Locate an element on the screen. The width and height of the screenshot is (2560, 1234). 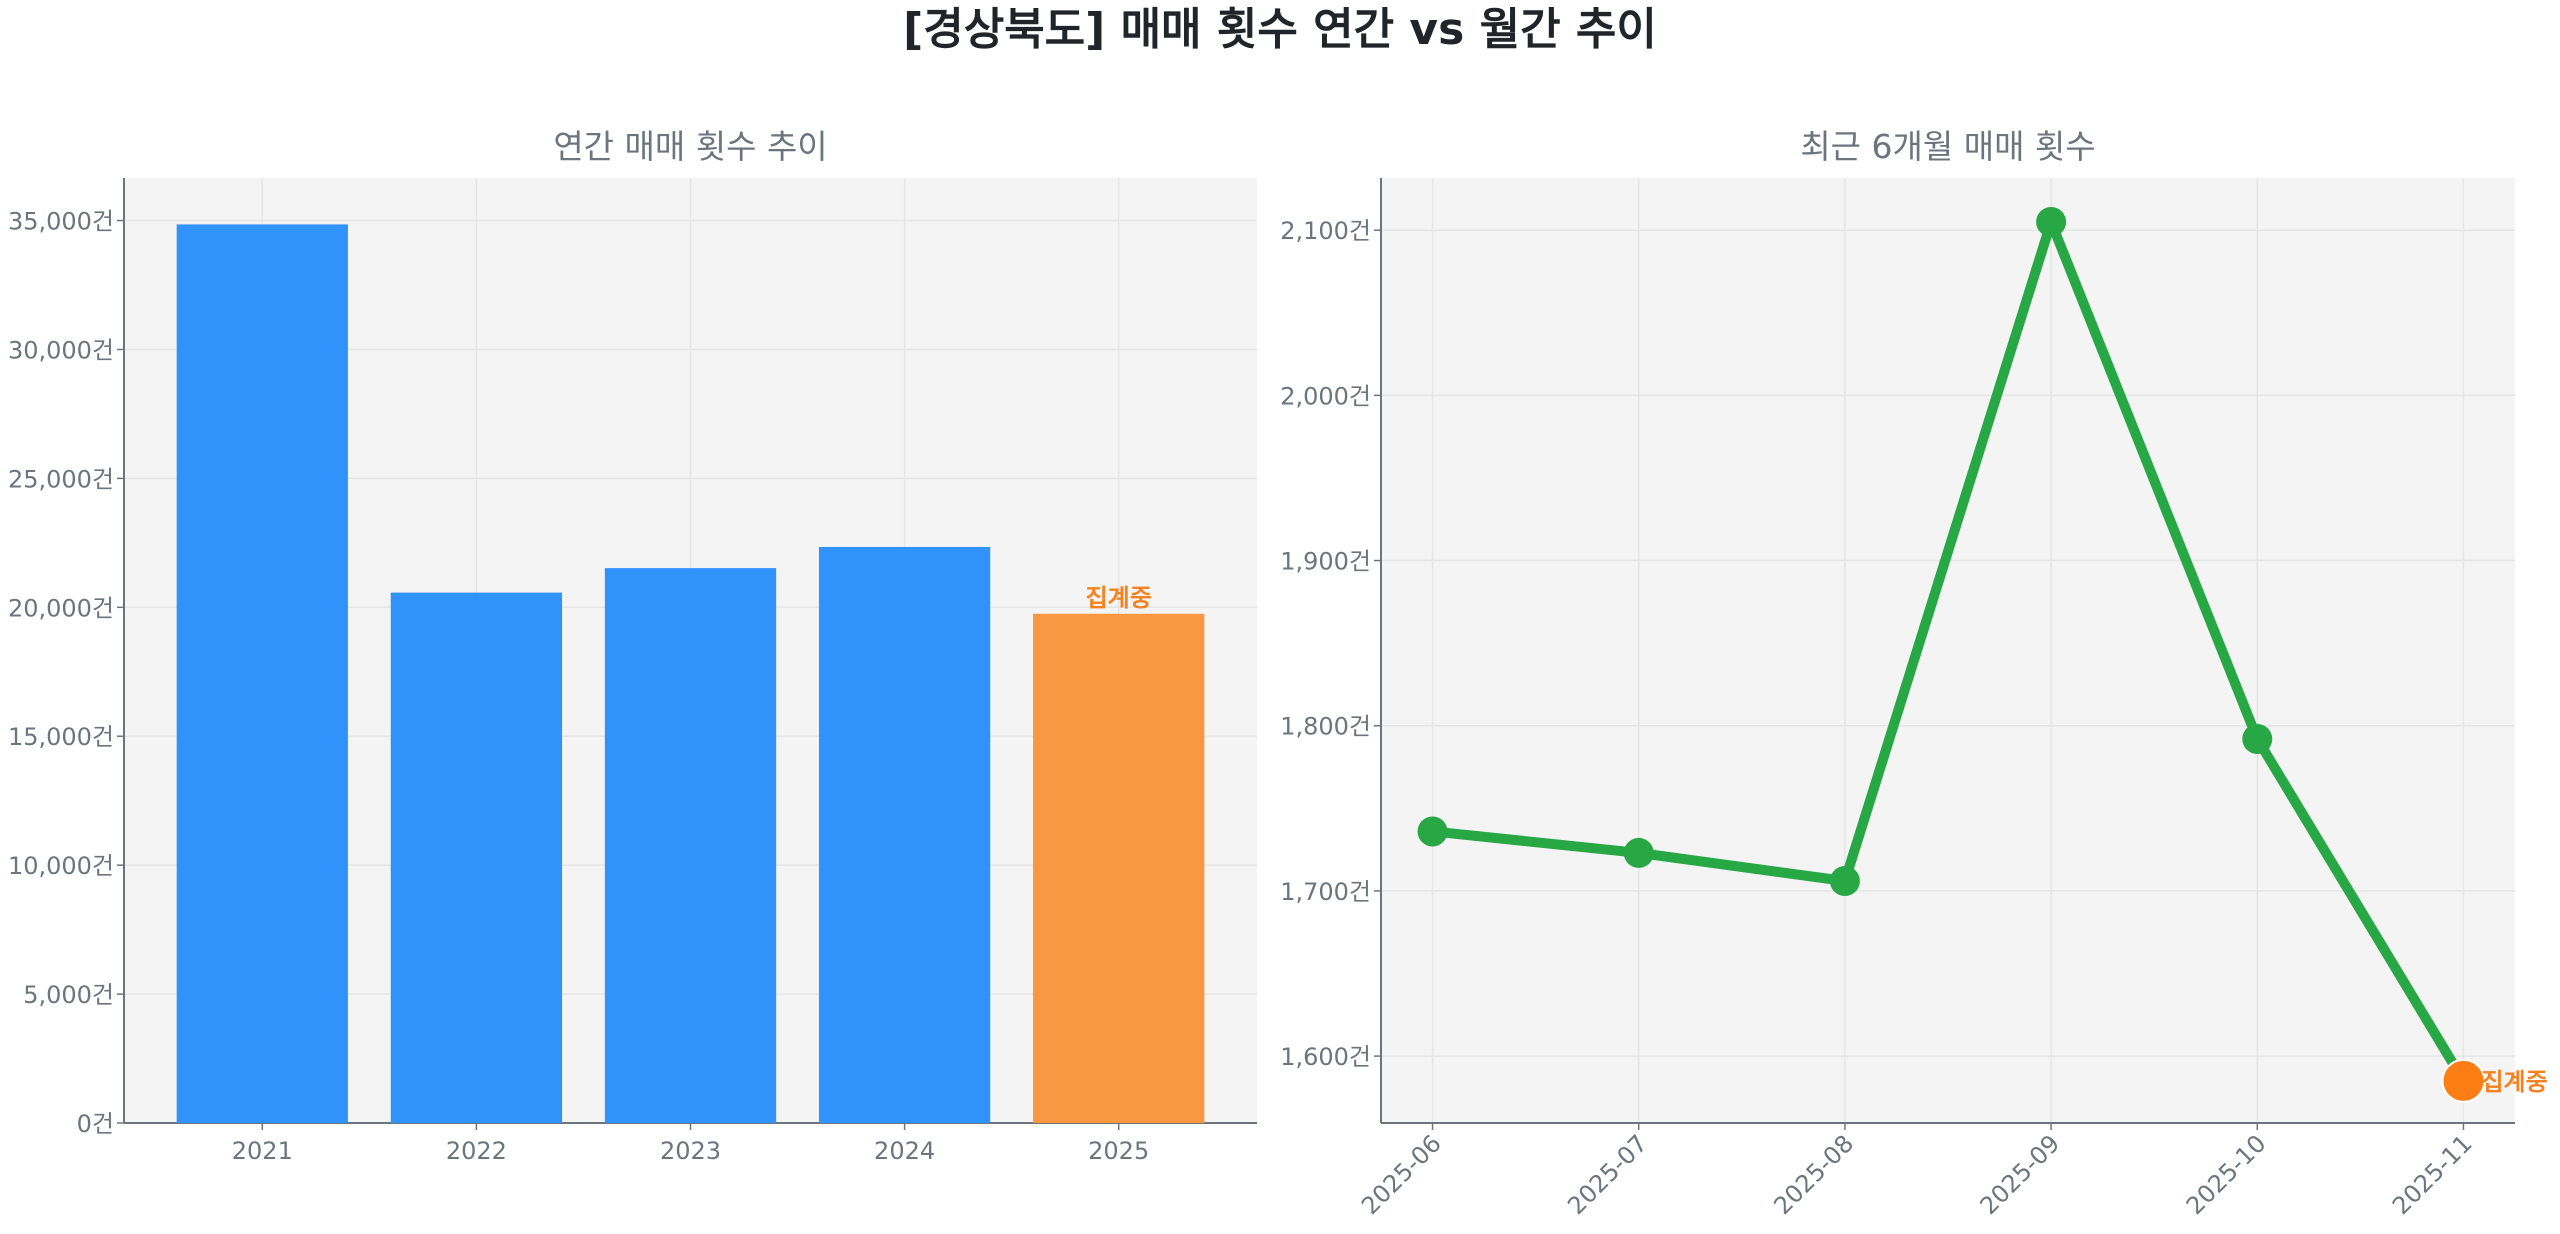
bar-2023 is located at coordinates (690, 845).